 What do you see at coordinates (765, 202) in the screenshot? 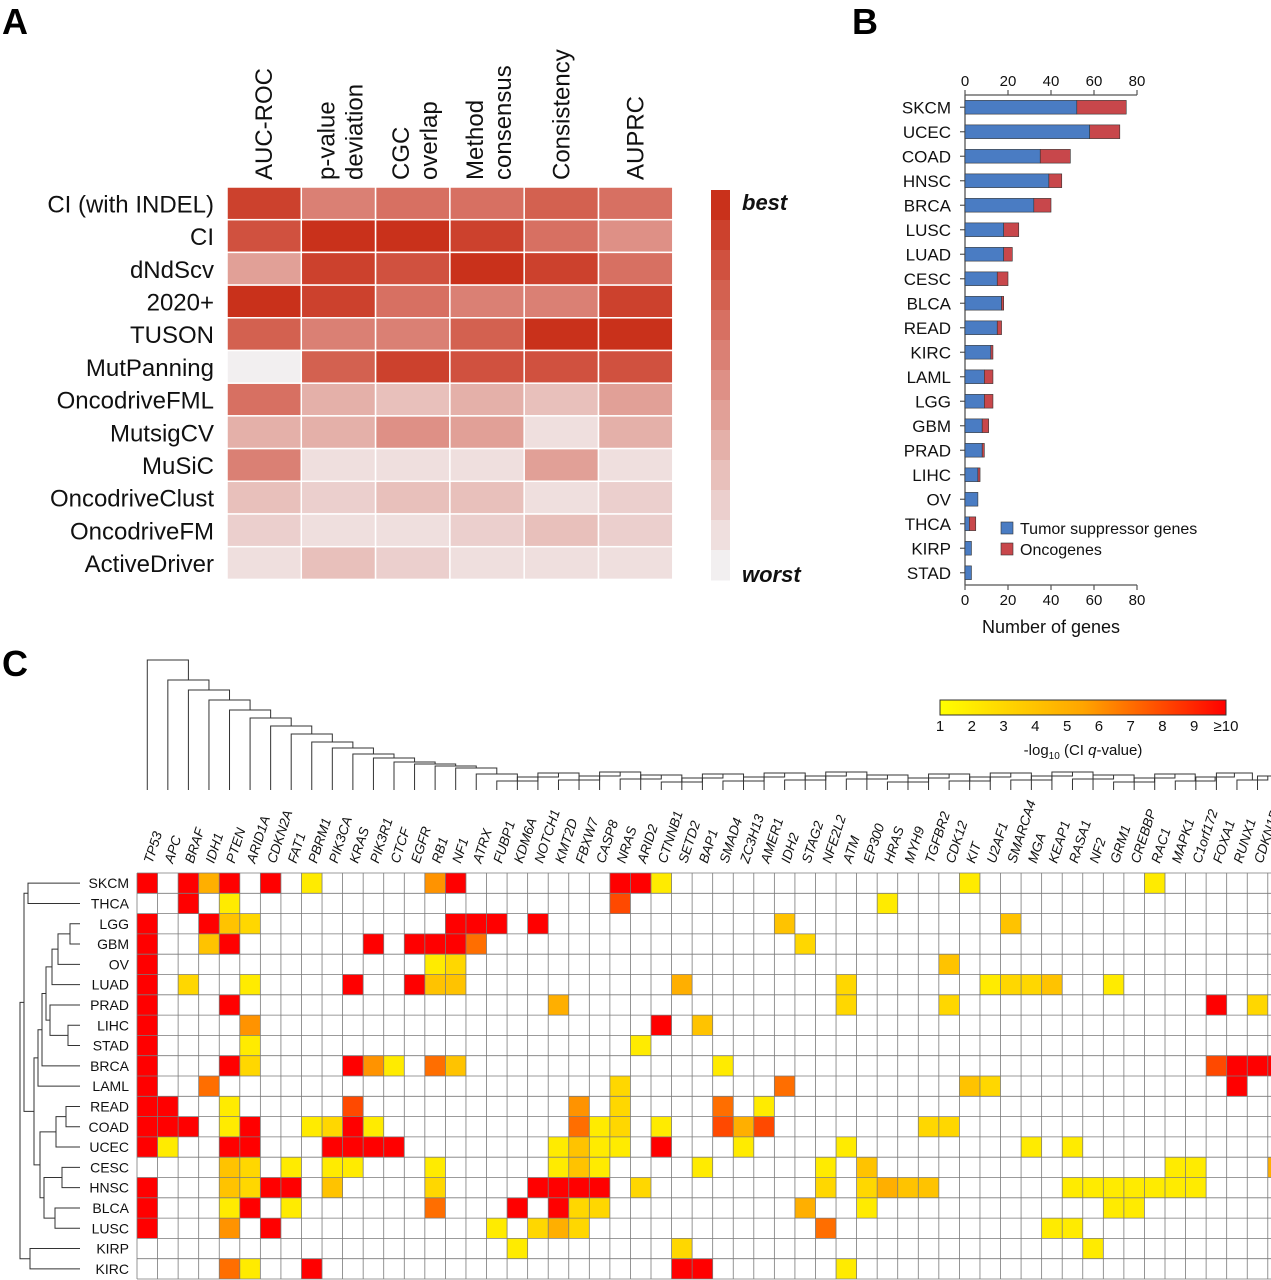
I see `legend-best-label: best` at bounding box center [765, 202].